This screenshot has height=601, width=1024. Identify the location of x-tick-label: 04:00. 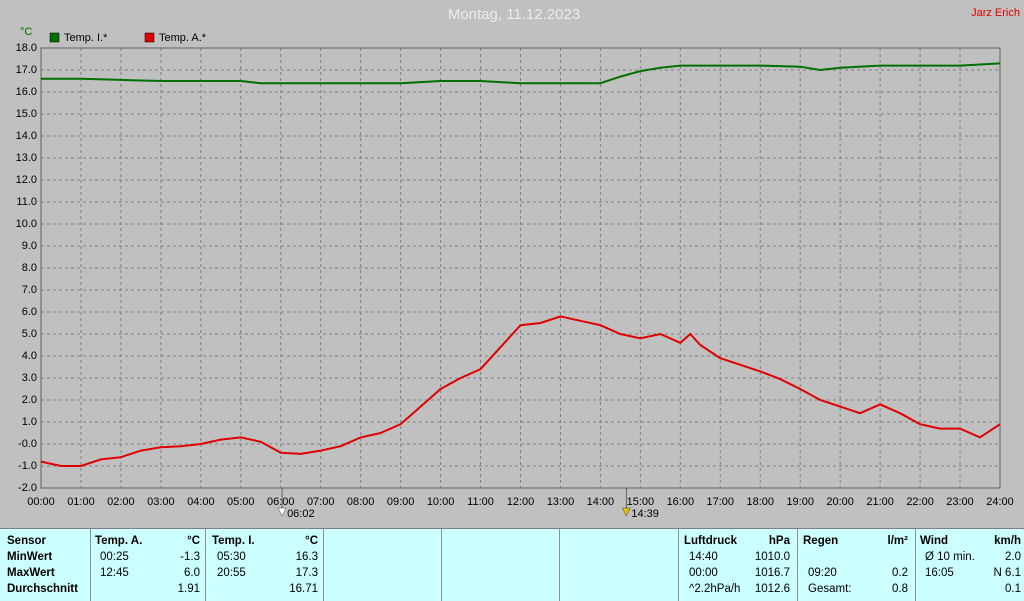
(201, 502).